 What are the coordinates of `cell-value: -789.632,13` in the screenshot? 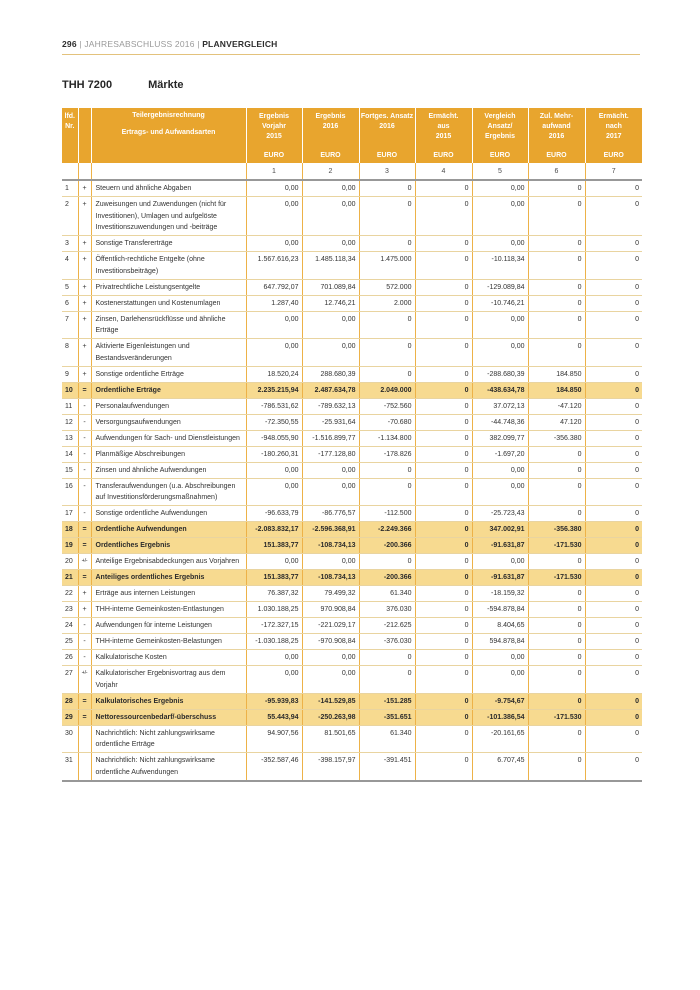 It's located at (330, 406).